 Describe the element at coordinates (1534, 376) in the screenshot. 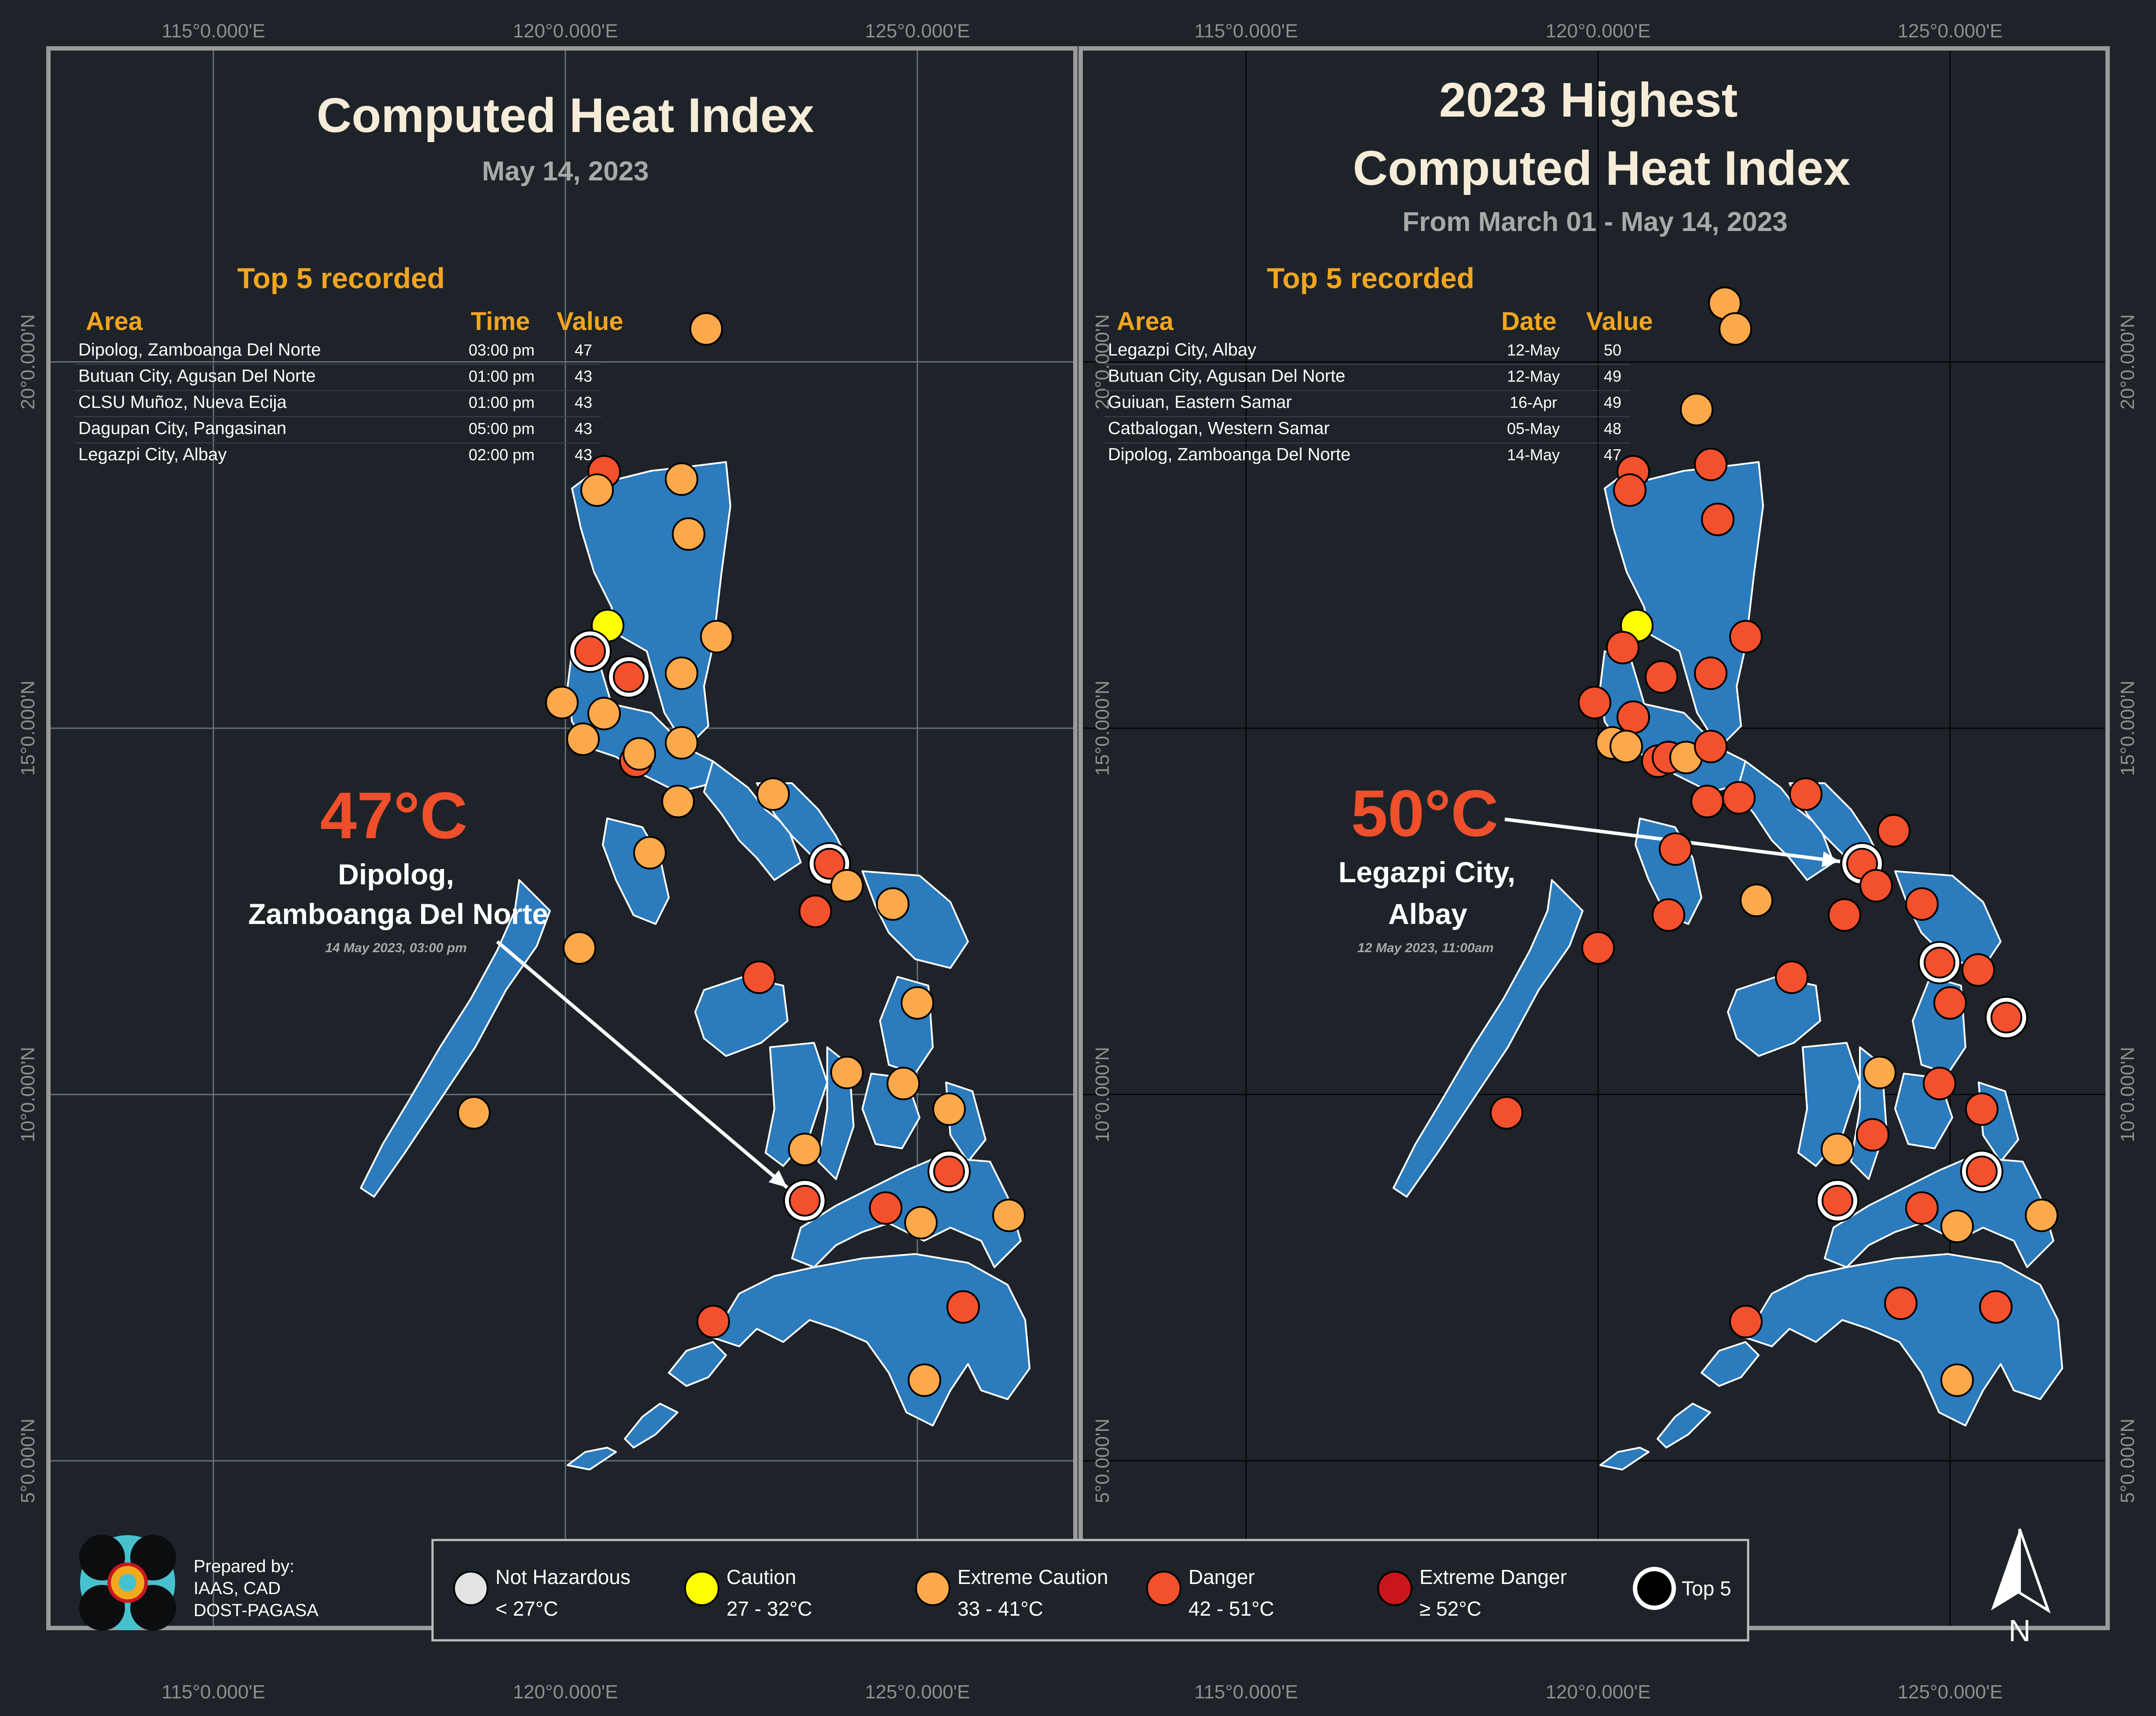

I see `table-cell-date: 12-May` at that location.